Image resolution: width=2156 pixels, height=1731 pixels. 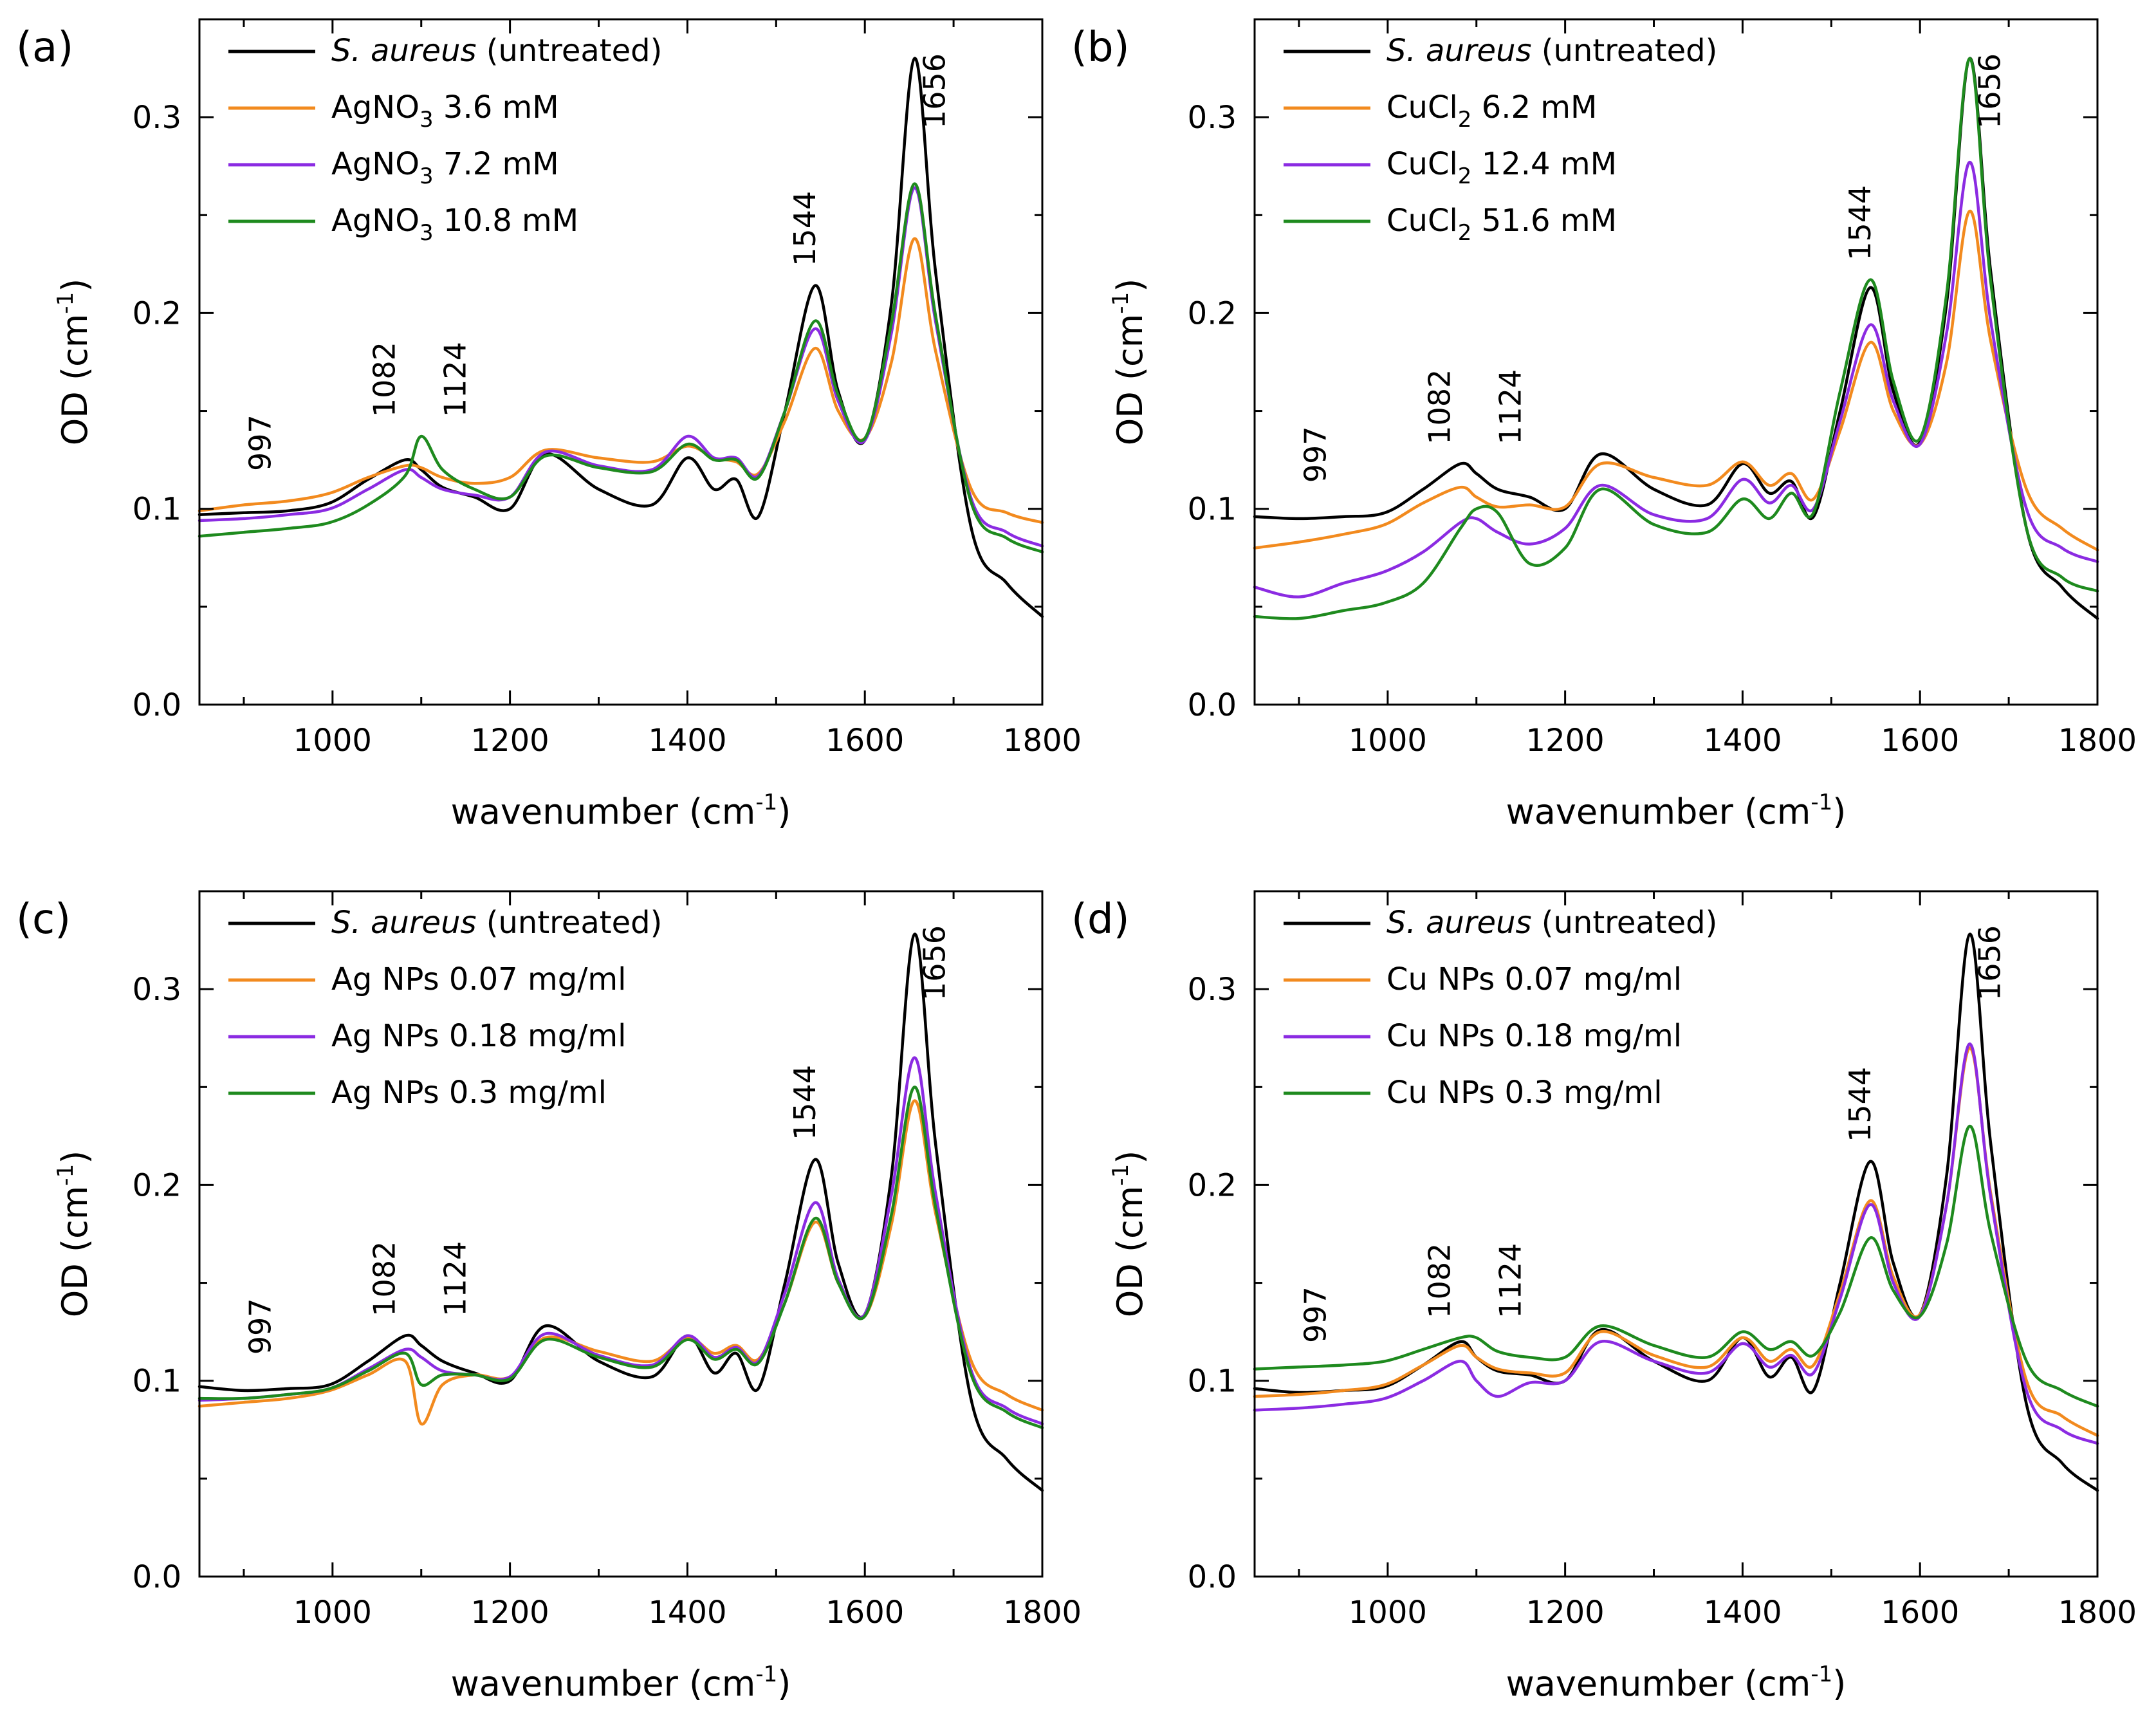 I want to click on y-tick-label: 0.3, so click(x=157, y=118).